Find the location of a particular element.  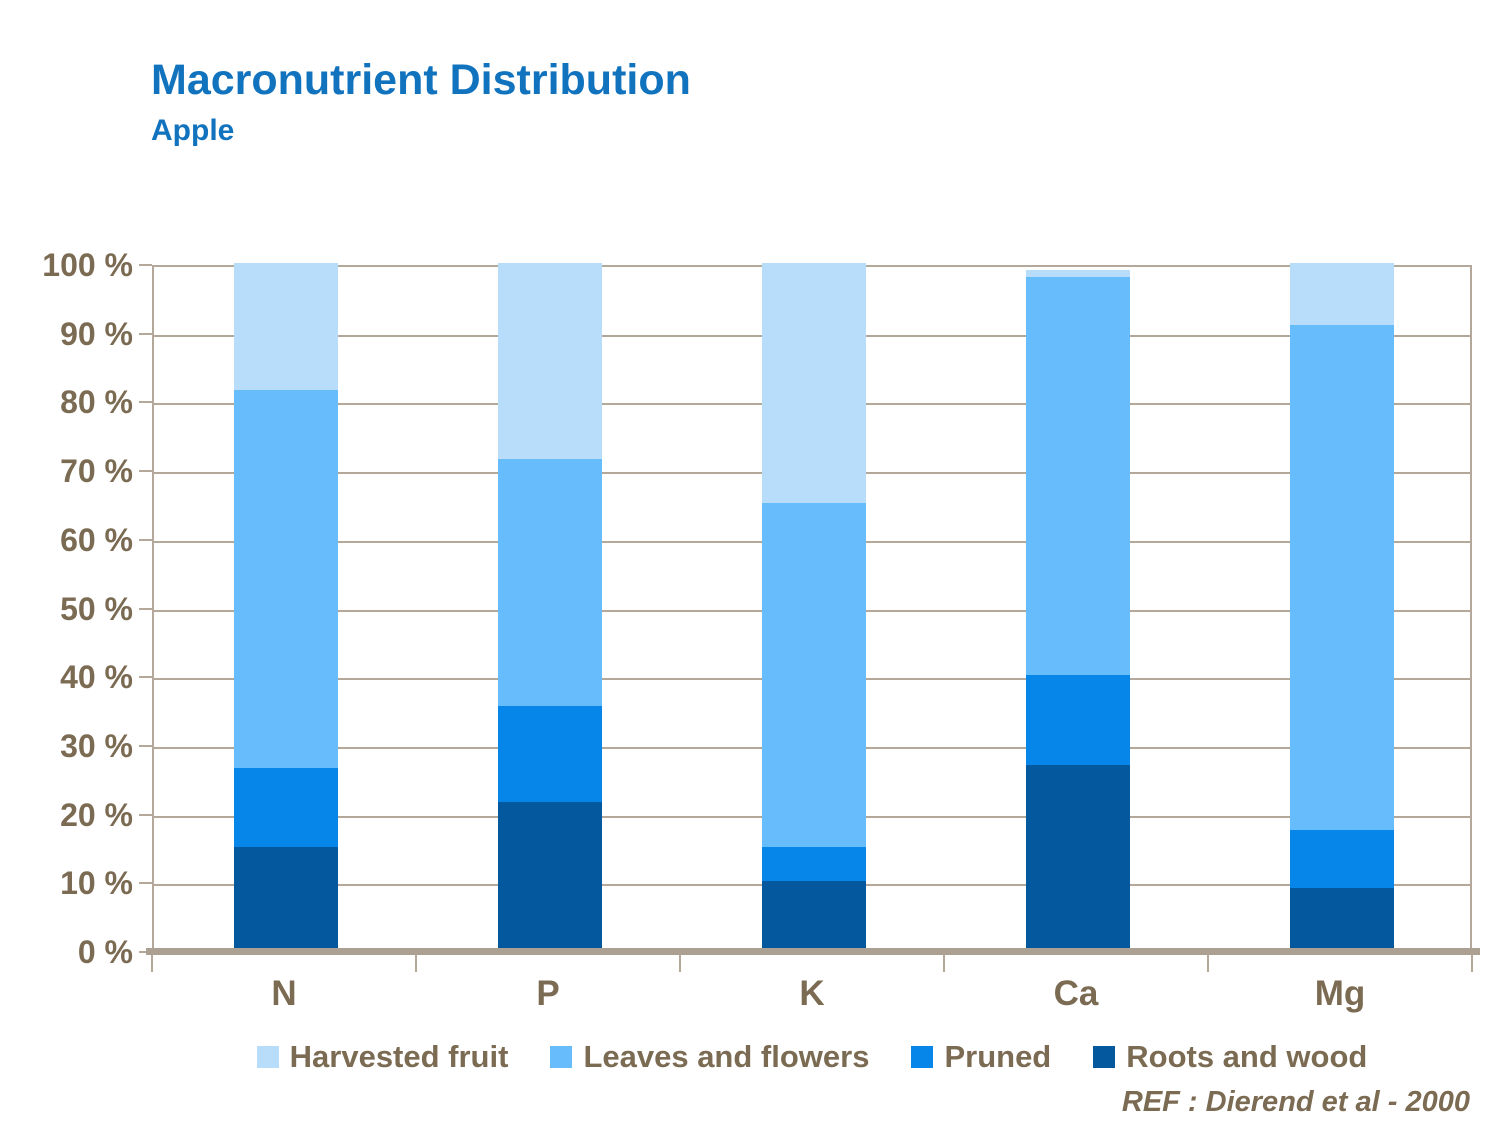

y-tick-label: 100 % is located at coordinates (87, 265).